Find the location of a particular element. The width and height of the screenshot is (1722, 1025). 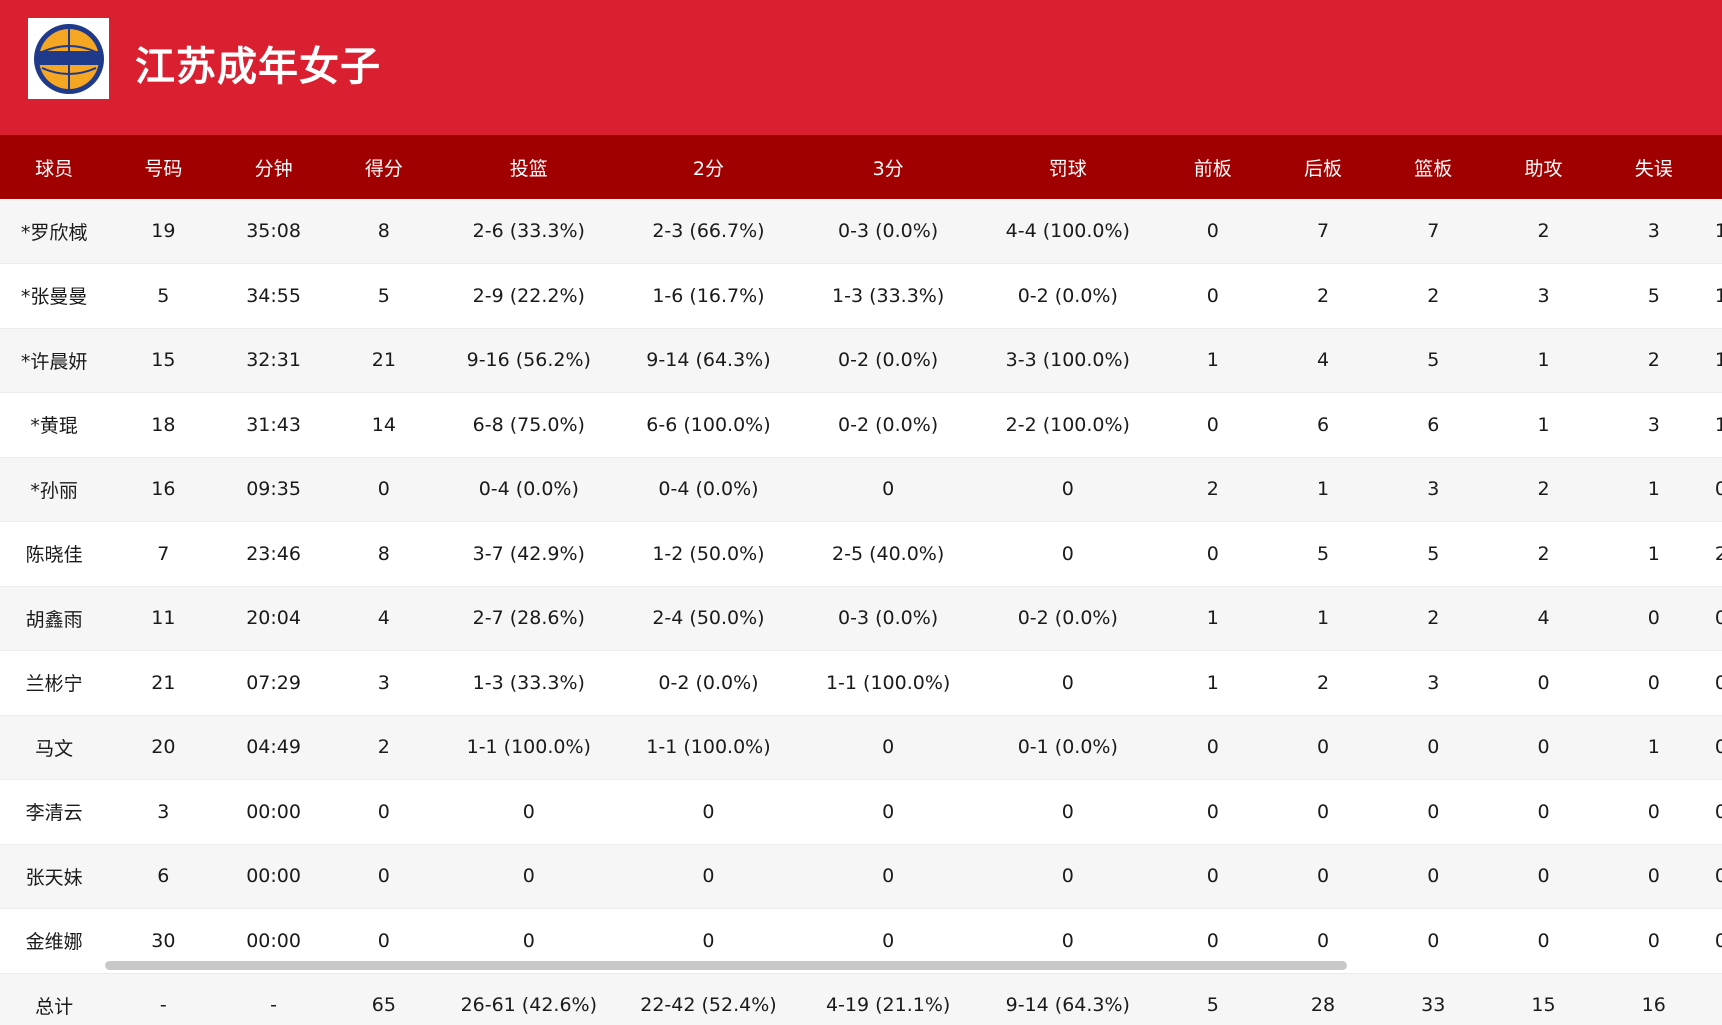

cell-two-pointers: 0-4 (0.0%) is located at coordinates (708, 489).